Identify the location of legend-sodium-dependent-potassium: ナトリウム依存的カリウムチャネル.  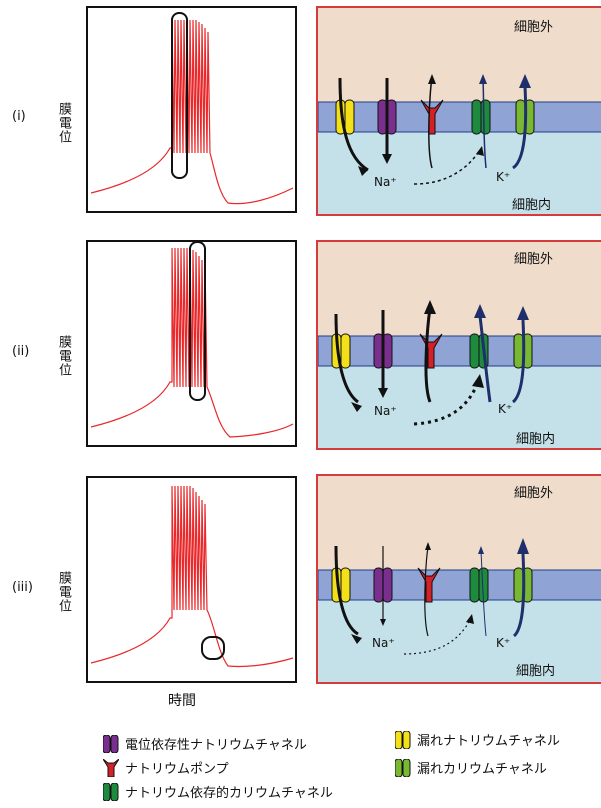
(218, 791).